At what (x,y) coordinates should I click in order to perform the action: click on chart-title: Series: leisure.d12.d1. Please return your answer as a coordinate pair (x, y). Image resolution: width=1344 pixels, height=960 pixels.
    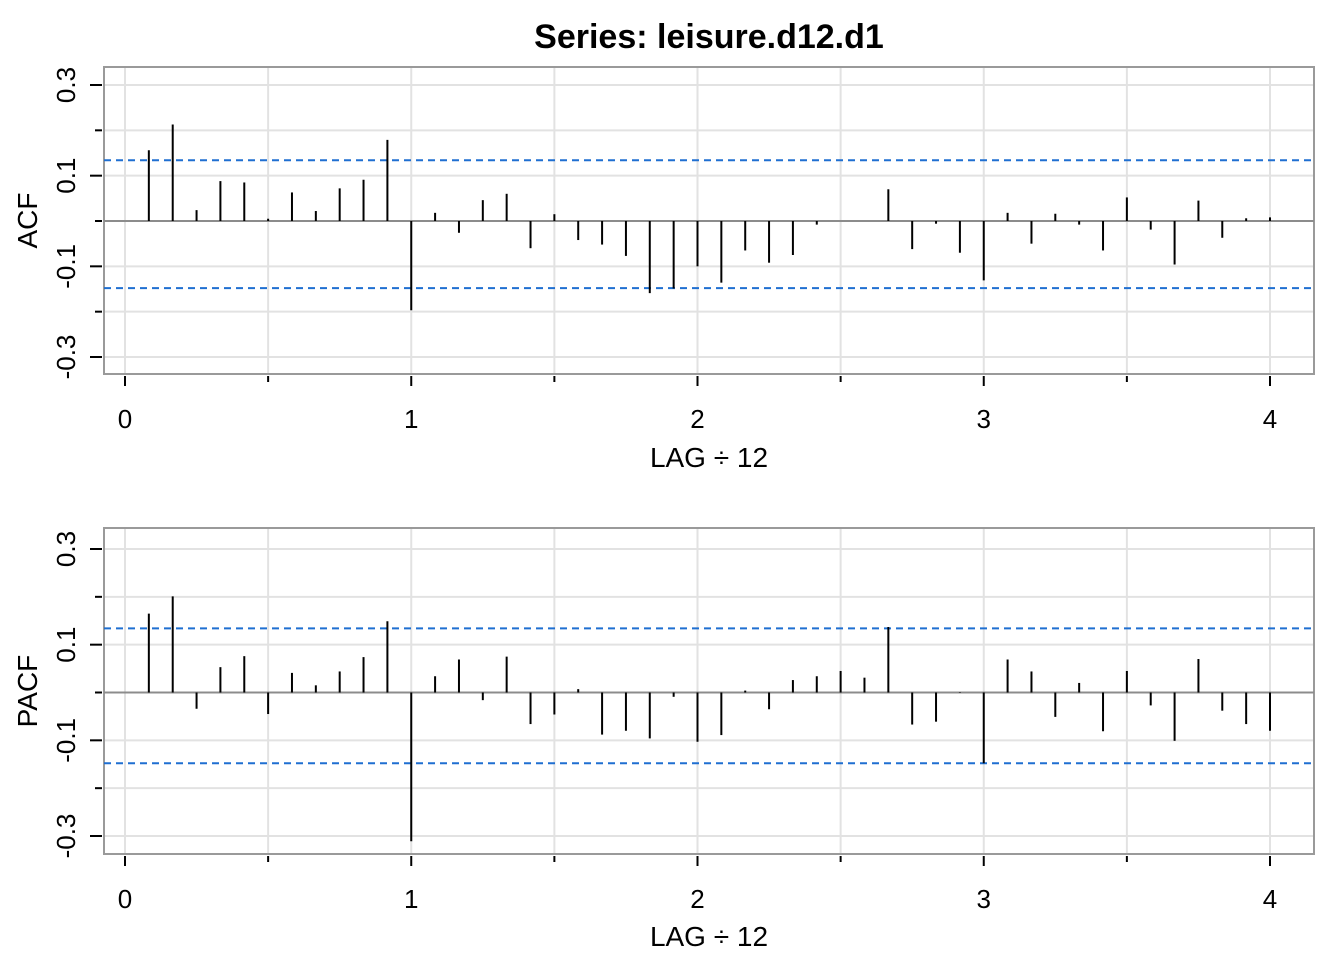
    Looking at the image, I should click on (709, 37).